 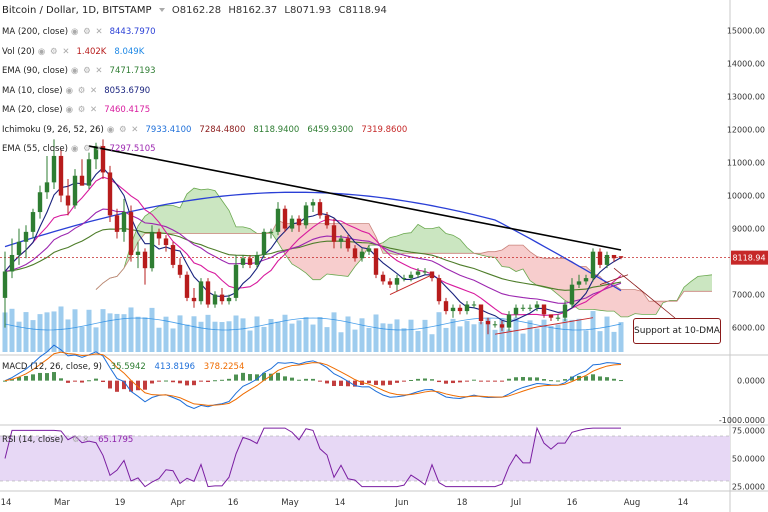 What do you see at coordinates (572, 503) in the screenshot?
I see `date-tick-label: 16` at bounding box center [572, 503].